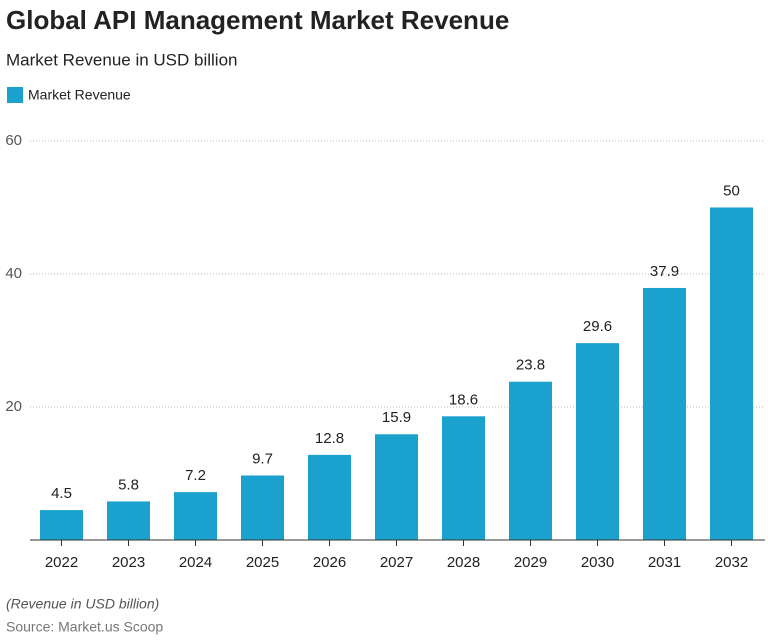 The width and height of the screenshot is (768, 642). I want to click on value-label: 15.9, so click(396, 417).